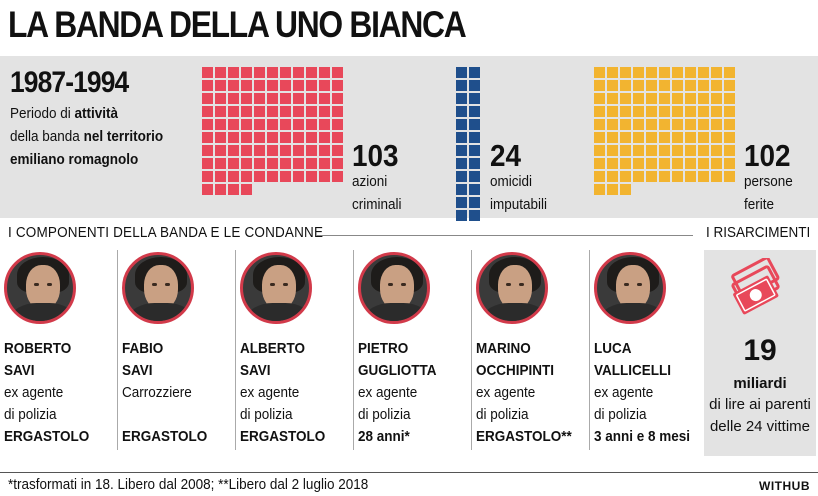 The width and height of the screenshot is (818, 496). Describe the element at coordinates (69, 82) in the screenshot. I see `period-years: 1987-1994` at that location.